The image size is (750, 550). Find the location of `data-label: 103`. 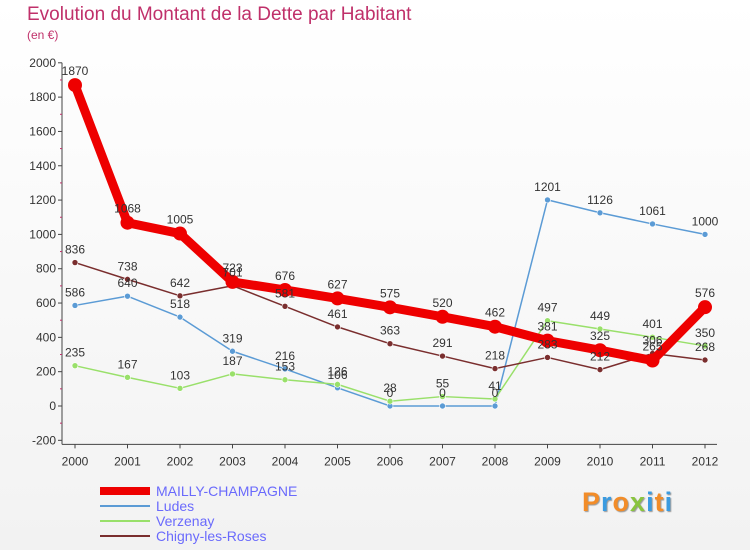

data-label: 103 is located at coordinates (180, 375).